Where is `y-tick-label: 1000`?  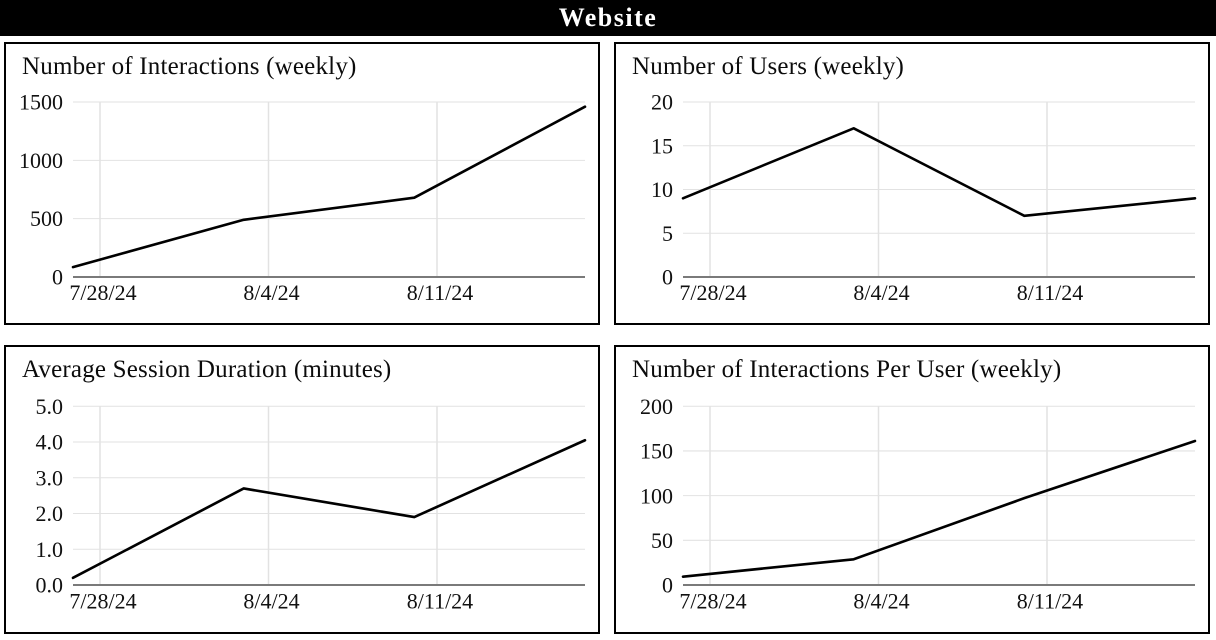 y-tick-label: 1000 is located at coordinates (41, 160).